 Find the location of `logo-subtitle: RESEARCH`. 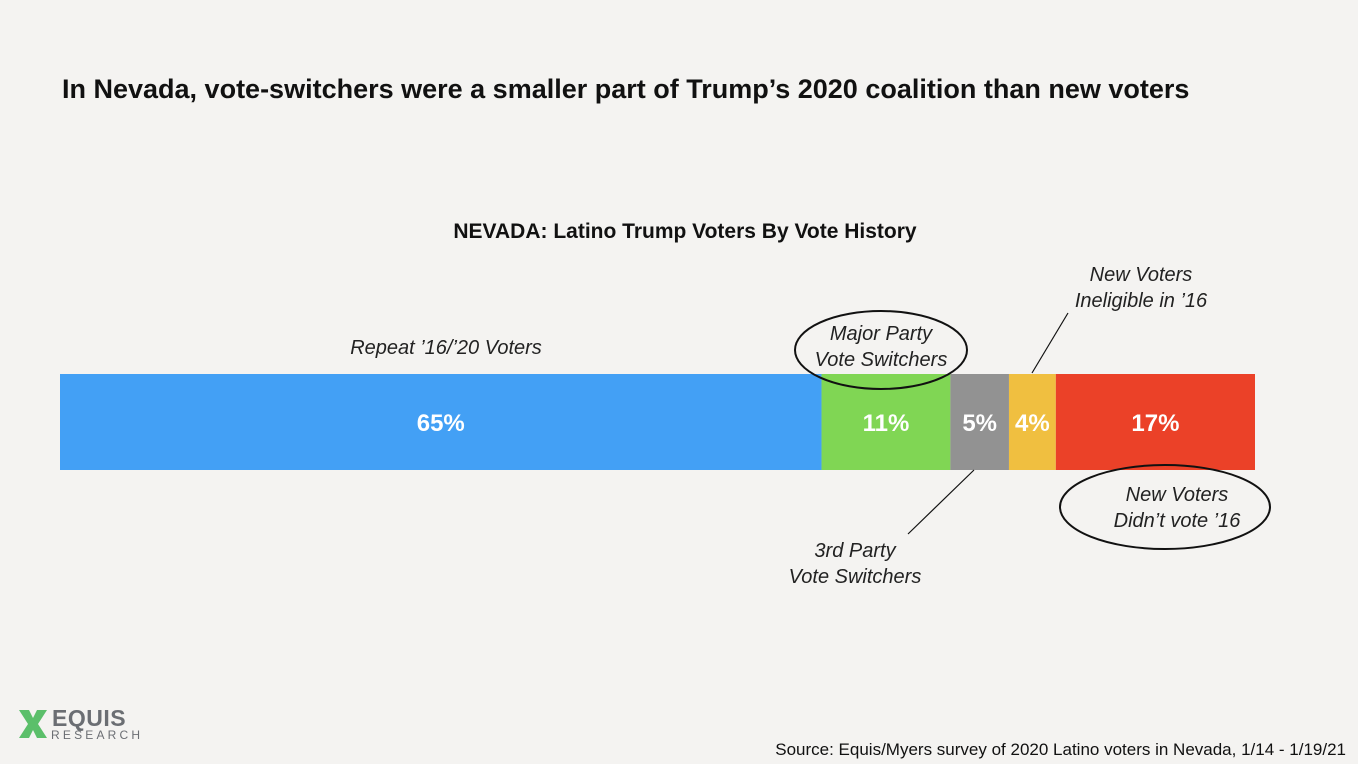

logo-subtitle: RESEARCH is located at coordinates (97, 735).